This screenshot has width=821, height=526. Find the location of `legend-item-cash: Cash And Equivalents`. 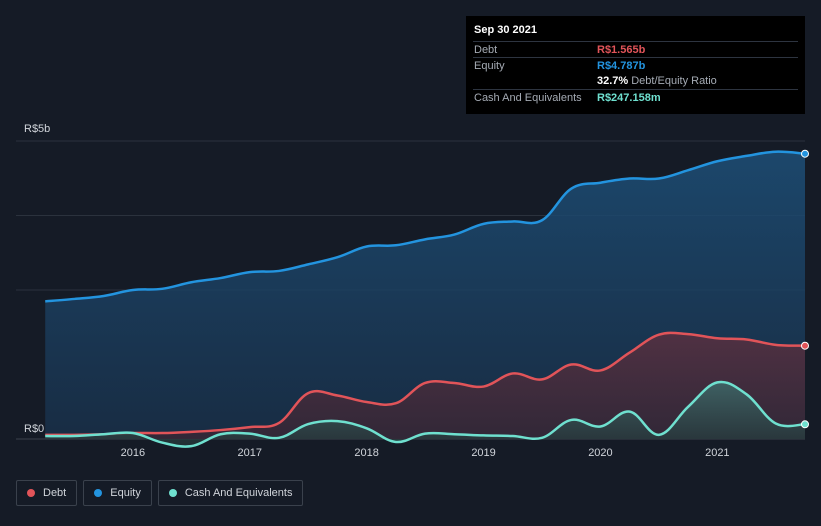

legend-item-cash: Cash And Equivalents is located at coordinates (230, 493).